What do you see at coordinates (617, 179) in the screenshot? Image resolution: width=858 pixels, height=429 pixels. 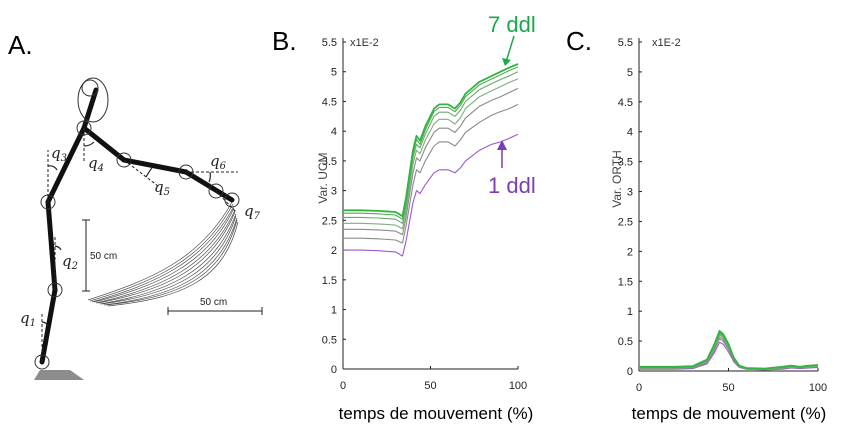 I see `y-axis-title: Var. ORTH` at bounding box center [617, 179].